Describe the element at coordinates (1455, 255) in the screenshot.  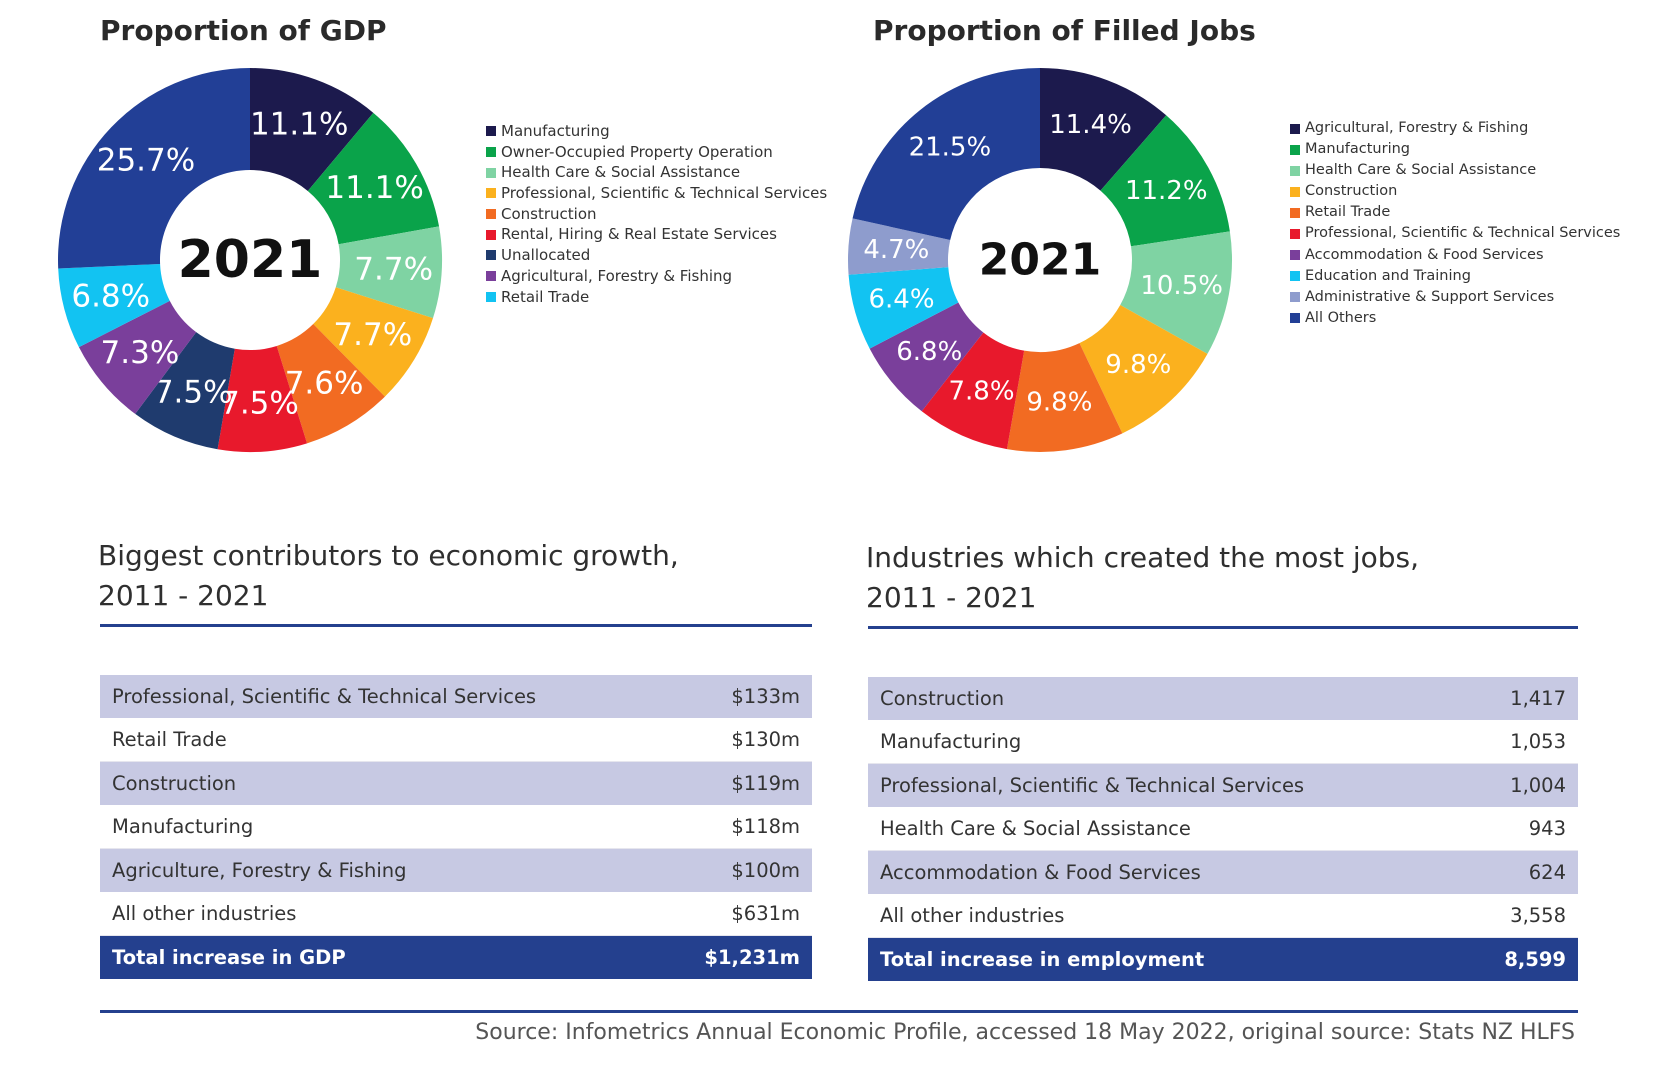
I see `legend-item: Accommodation & Food Services` at that location.